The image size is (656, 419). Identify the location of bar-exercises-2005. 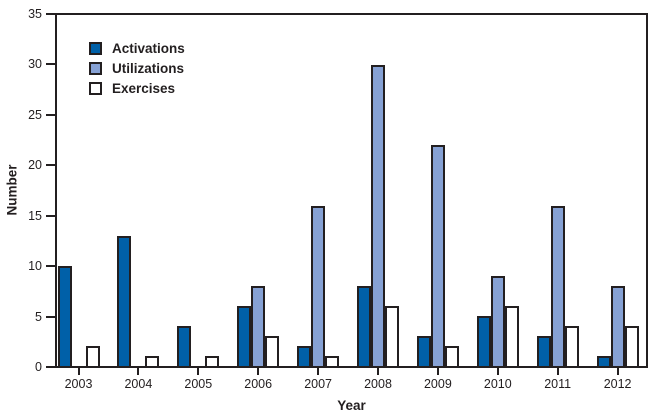
(212, 360).